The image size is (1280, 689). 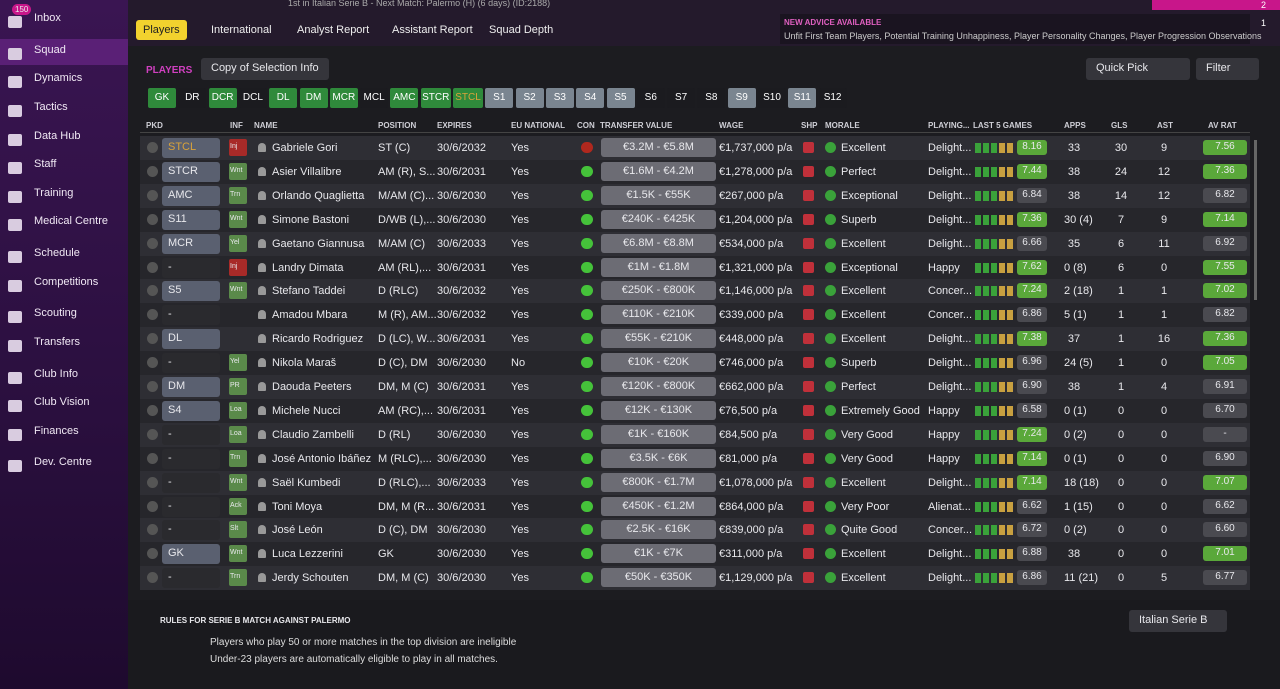 I want to click on column-header: AST, so click(x=1165, y=125).